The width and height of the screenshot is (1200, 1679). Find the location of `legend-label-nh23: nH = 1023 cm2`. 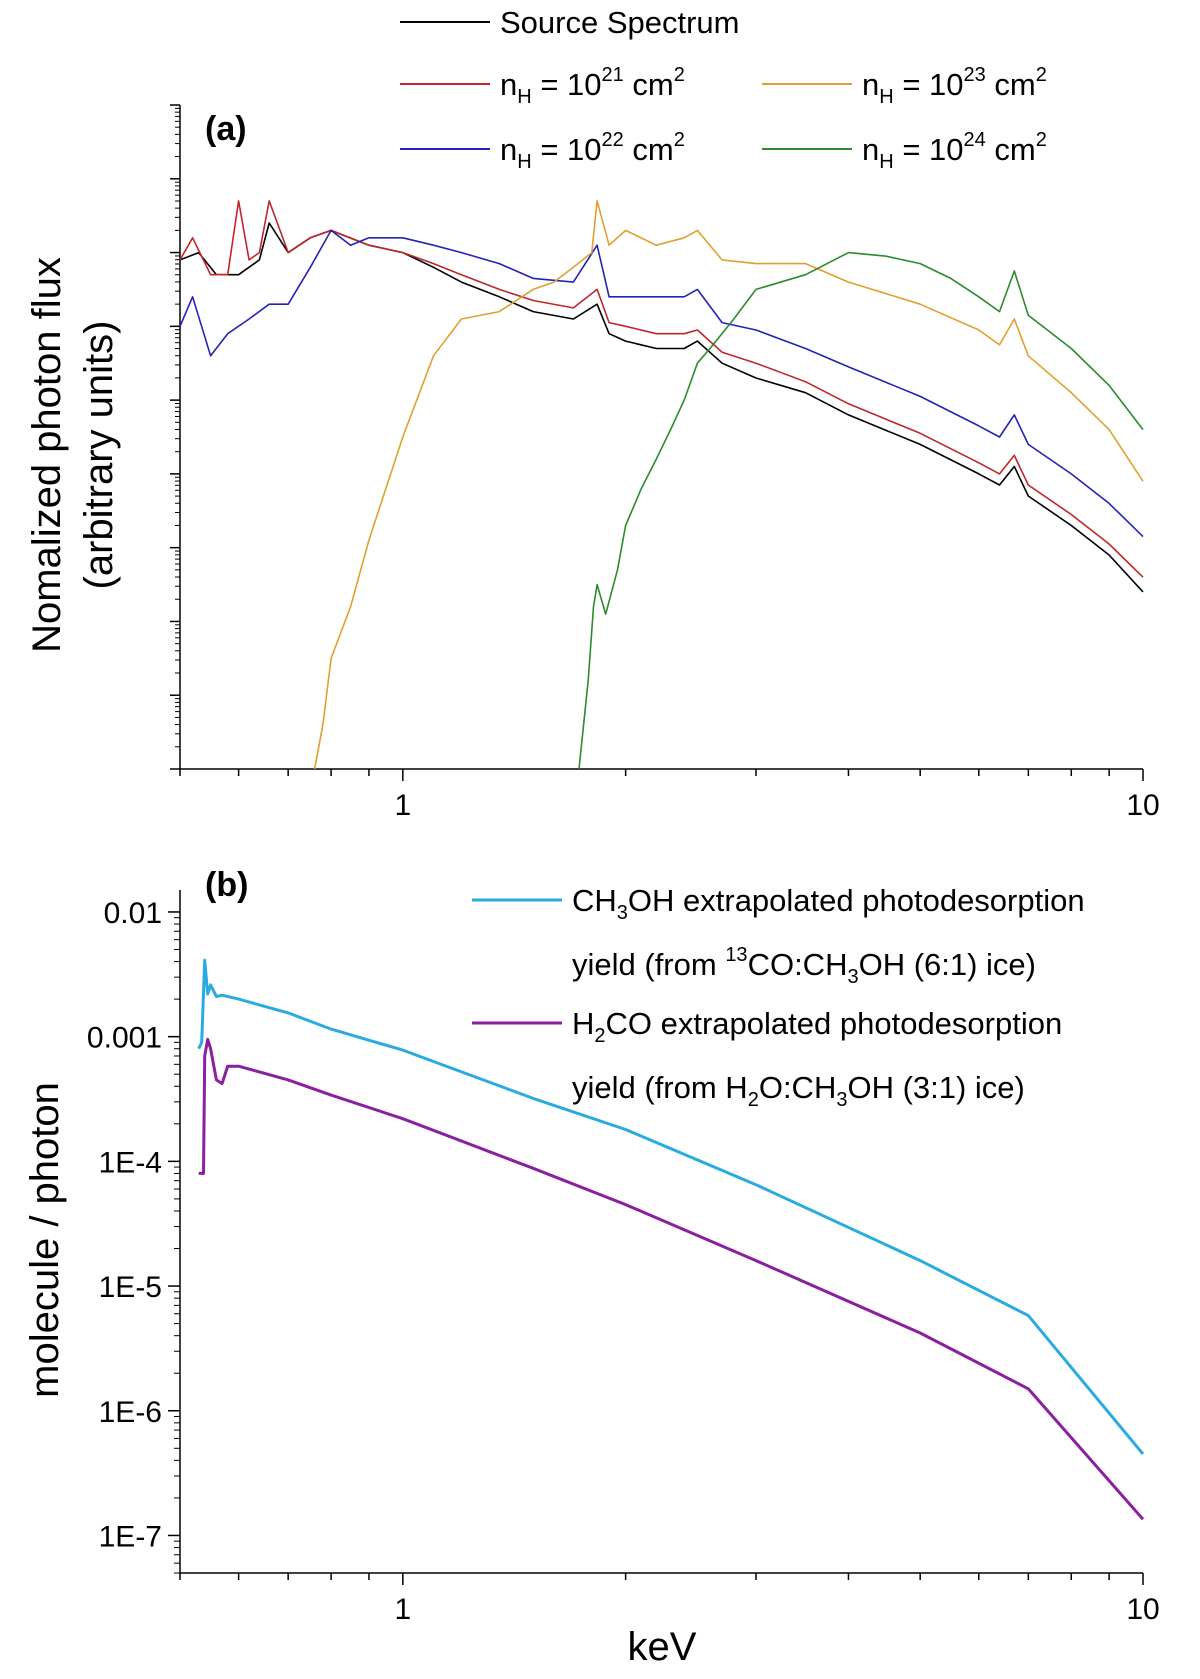

legend-label-nh23: nH = 1023 cm2 is located at coordinates (954, 86).